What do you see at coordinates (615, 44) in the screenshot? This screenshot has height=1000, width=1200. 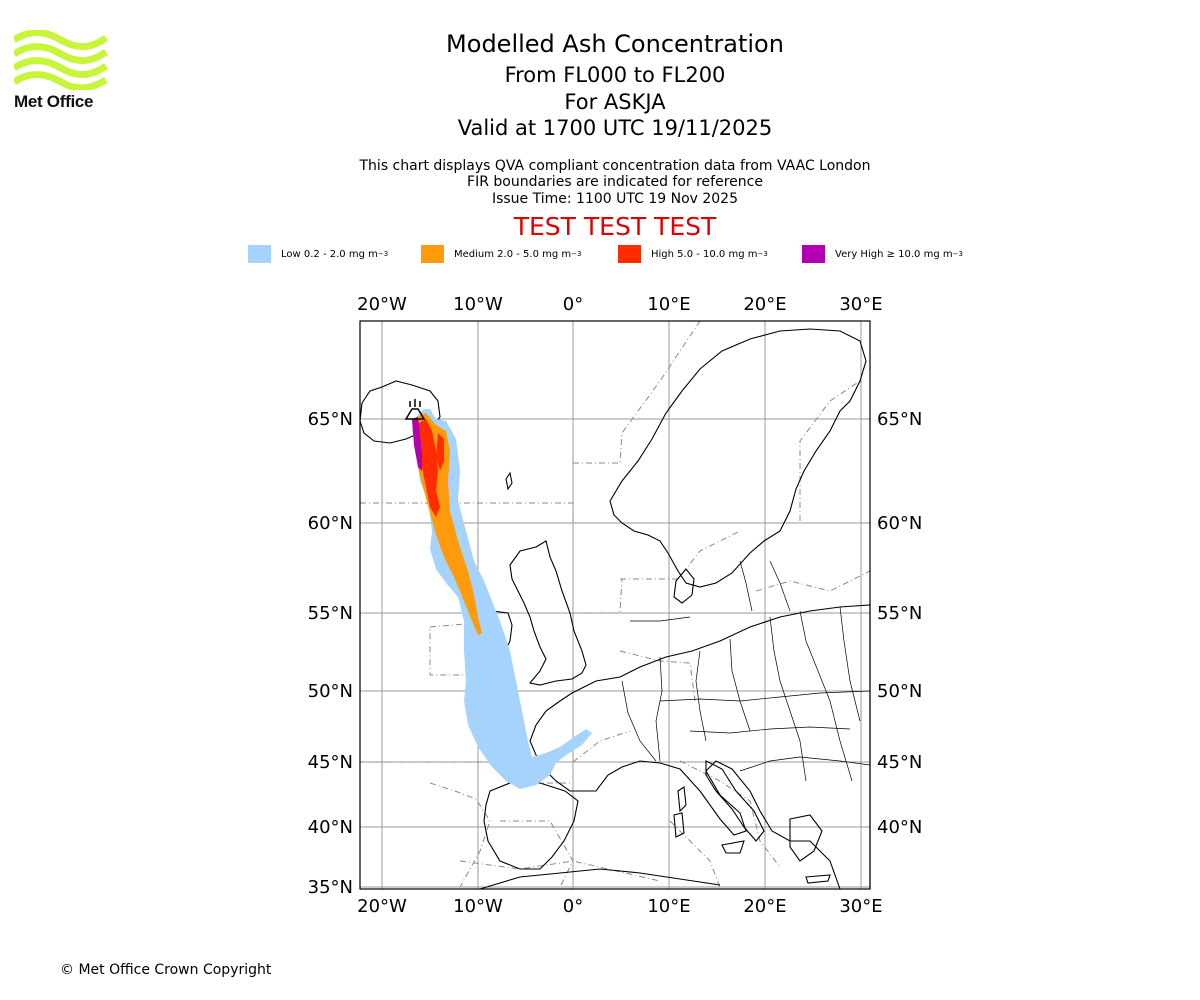 I see `chart-title: Modelled Ash Concentration` at bounding box center [615, 44].